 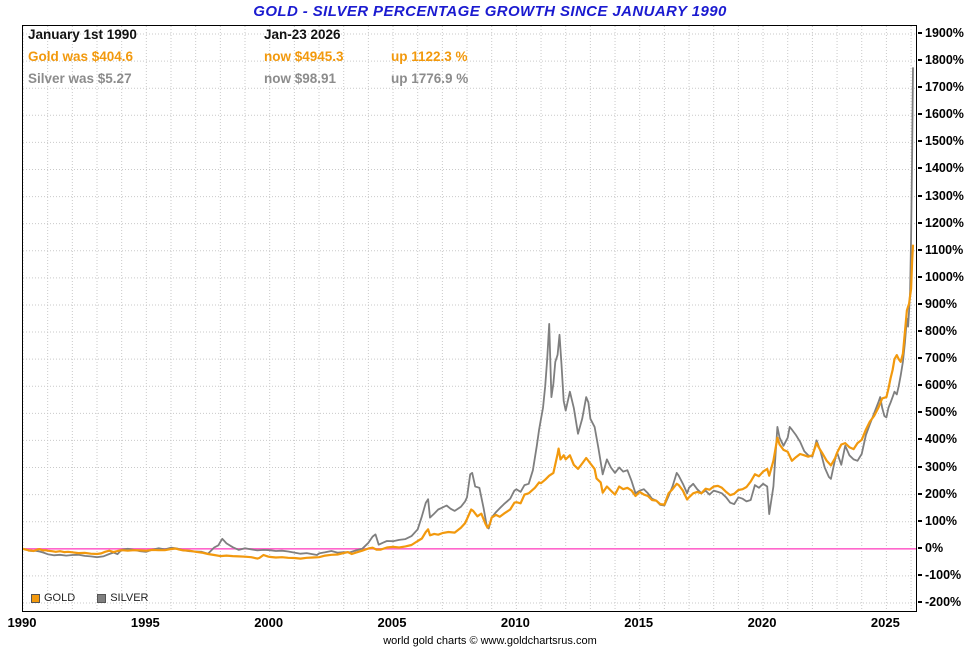 I want to click on y-axis-label: 0%, so click(x=930, y=548).